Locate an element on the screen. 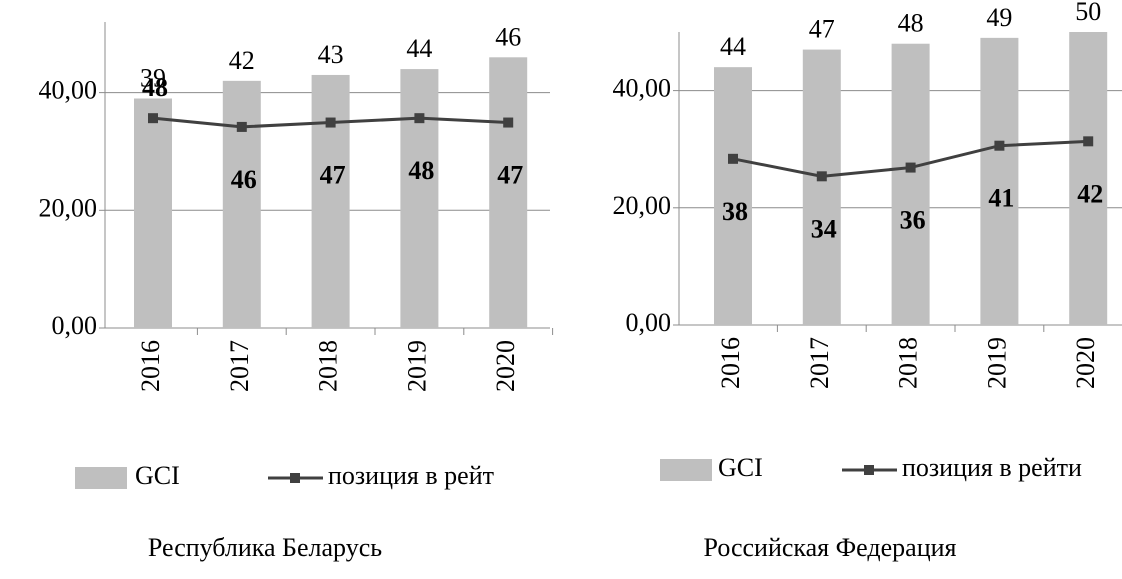 The height and width of the screenshot is (579, 1122). line-label: 38 is located at coordinates (735, 211).